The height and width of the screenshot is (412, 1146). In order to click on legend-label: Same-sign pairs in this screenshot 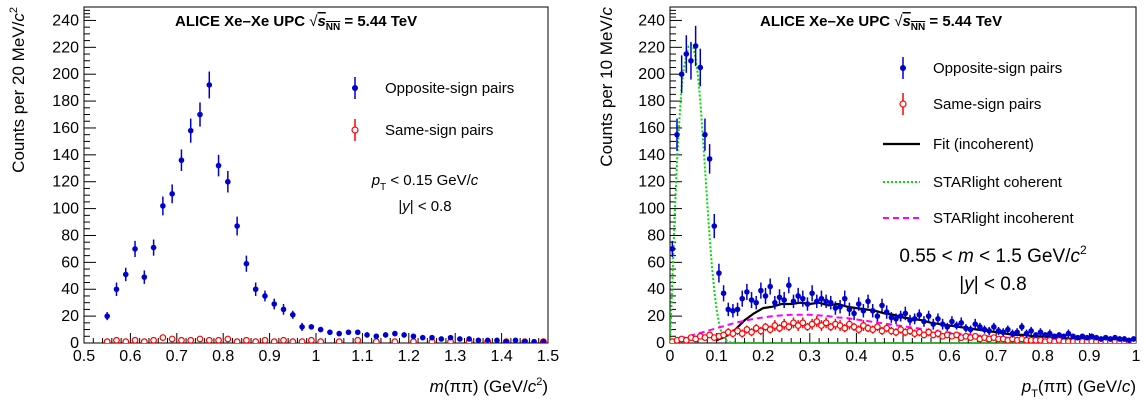, I will do `click(439, 130)`.